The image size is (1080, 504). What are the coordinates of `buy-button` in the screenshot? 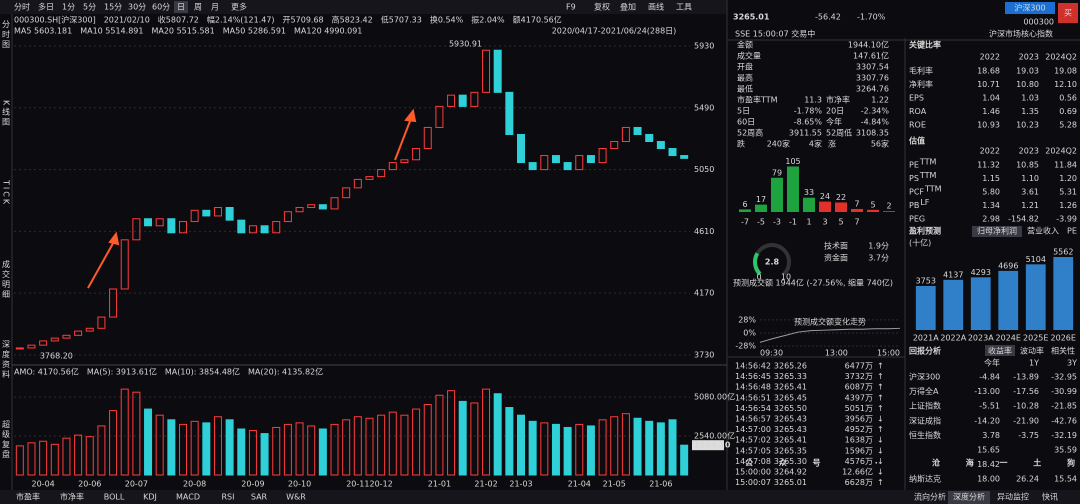 It's located at (1068, 13).